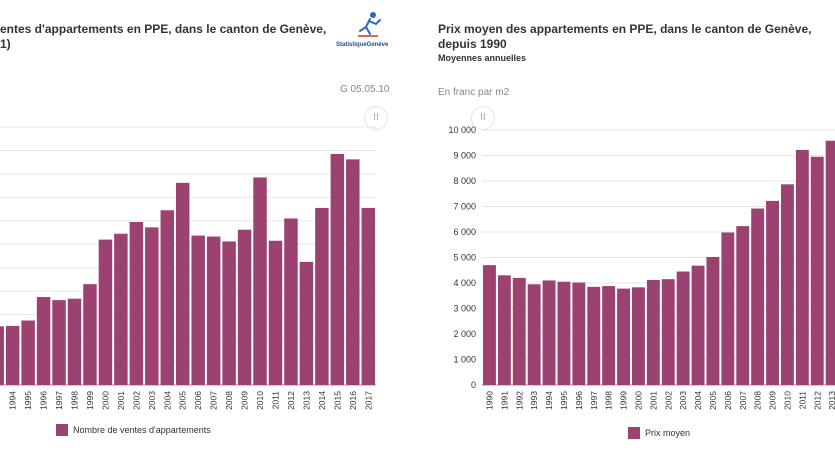  Describe the element at coordinates (367, 29) in the screenshot. I see `statistique-geneve-logo: StatistiqueGenève` at that location.